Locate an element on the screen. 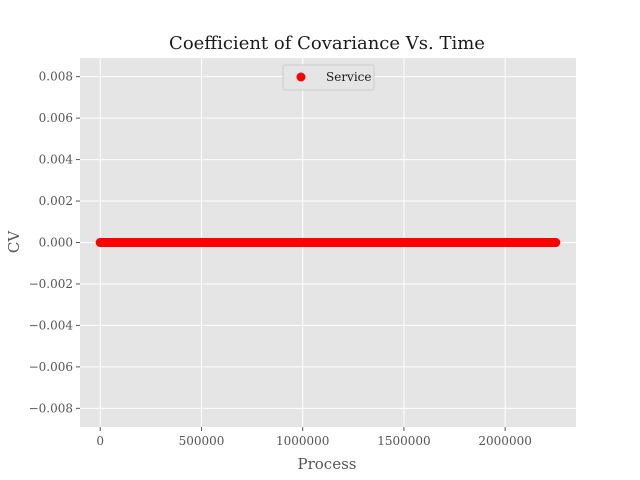  x-tick-label: 0 is located at coordinates (100, 441).